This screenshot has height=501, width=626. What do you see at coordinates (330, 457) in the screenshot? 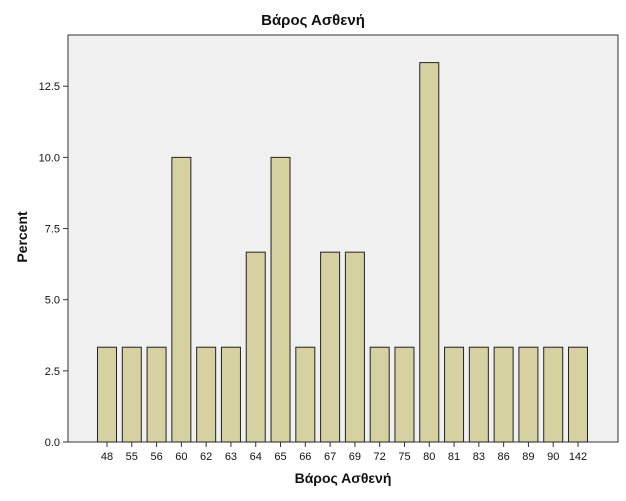
I see `x-tick-label: 67` at bounding box center [330, 457].